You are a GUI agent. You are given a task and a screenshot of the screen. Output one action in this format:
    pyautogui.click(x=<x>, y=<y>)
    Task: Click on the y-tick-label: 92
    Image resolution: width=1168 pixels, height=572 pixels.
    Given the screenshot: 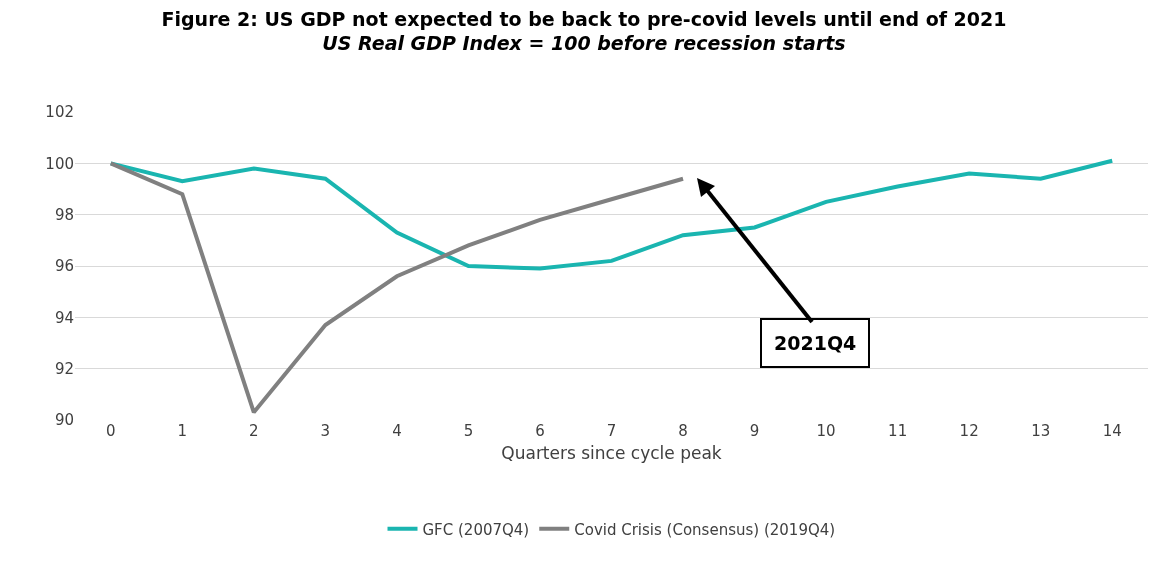 What is the action you would take?
    pyautogui.click(x=64, y=368)
    